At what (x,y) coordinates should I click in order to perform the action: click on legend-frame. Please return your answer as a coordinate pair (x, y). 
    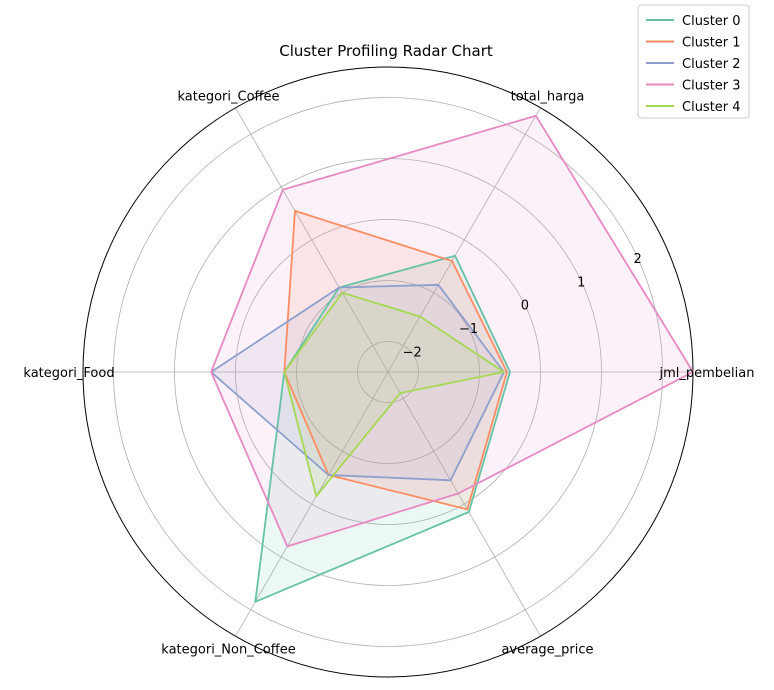
    Looking at the image, I should click on (693, 61).